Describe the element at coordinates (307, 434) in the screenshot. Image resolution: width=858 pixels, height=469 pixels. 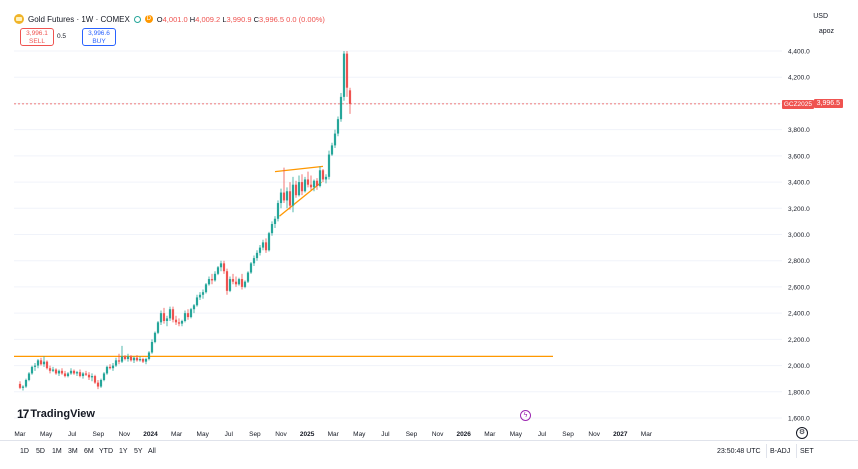
I see `x-tick-label: 2025` at that location.